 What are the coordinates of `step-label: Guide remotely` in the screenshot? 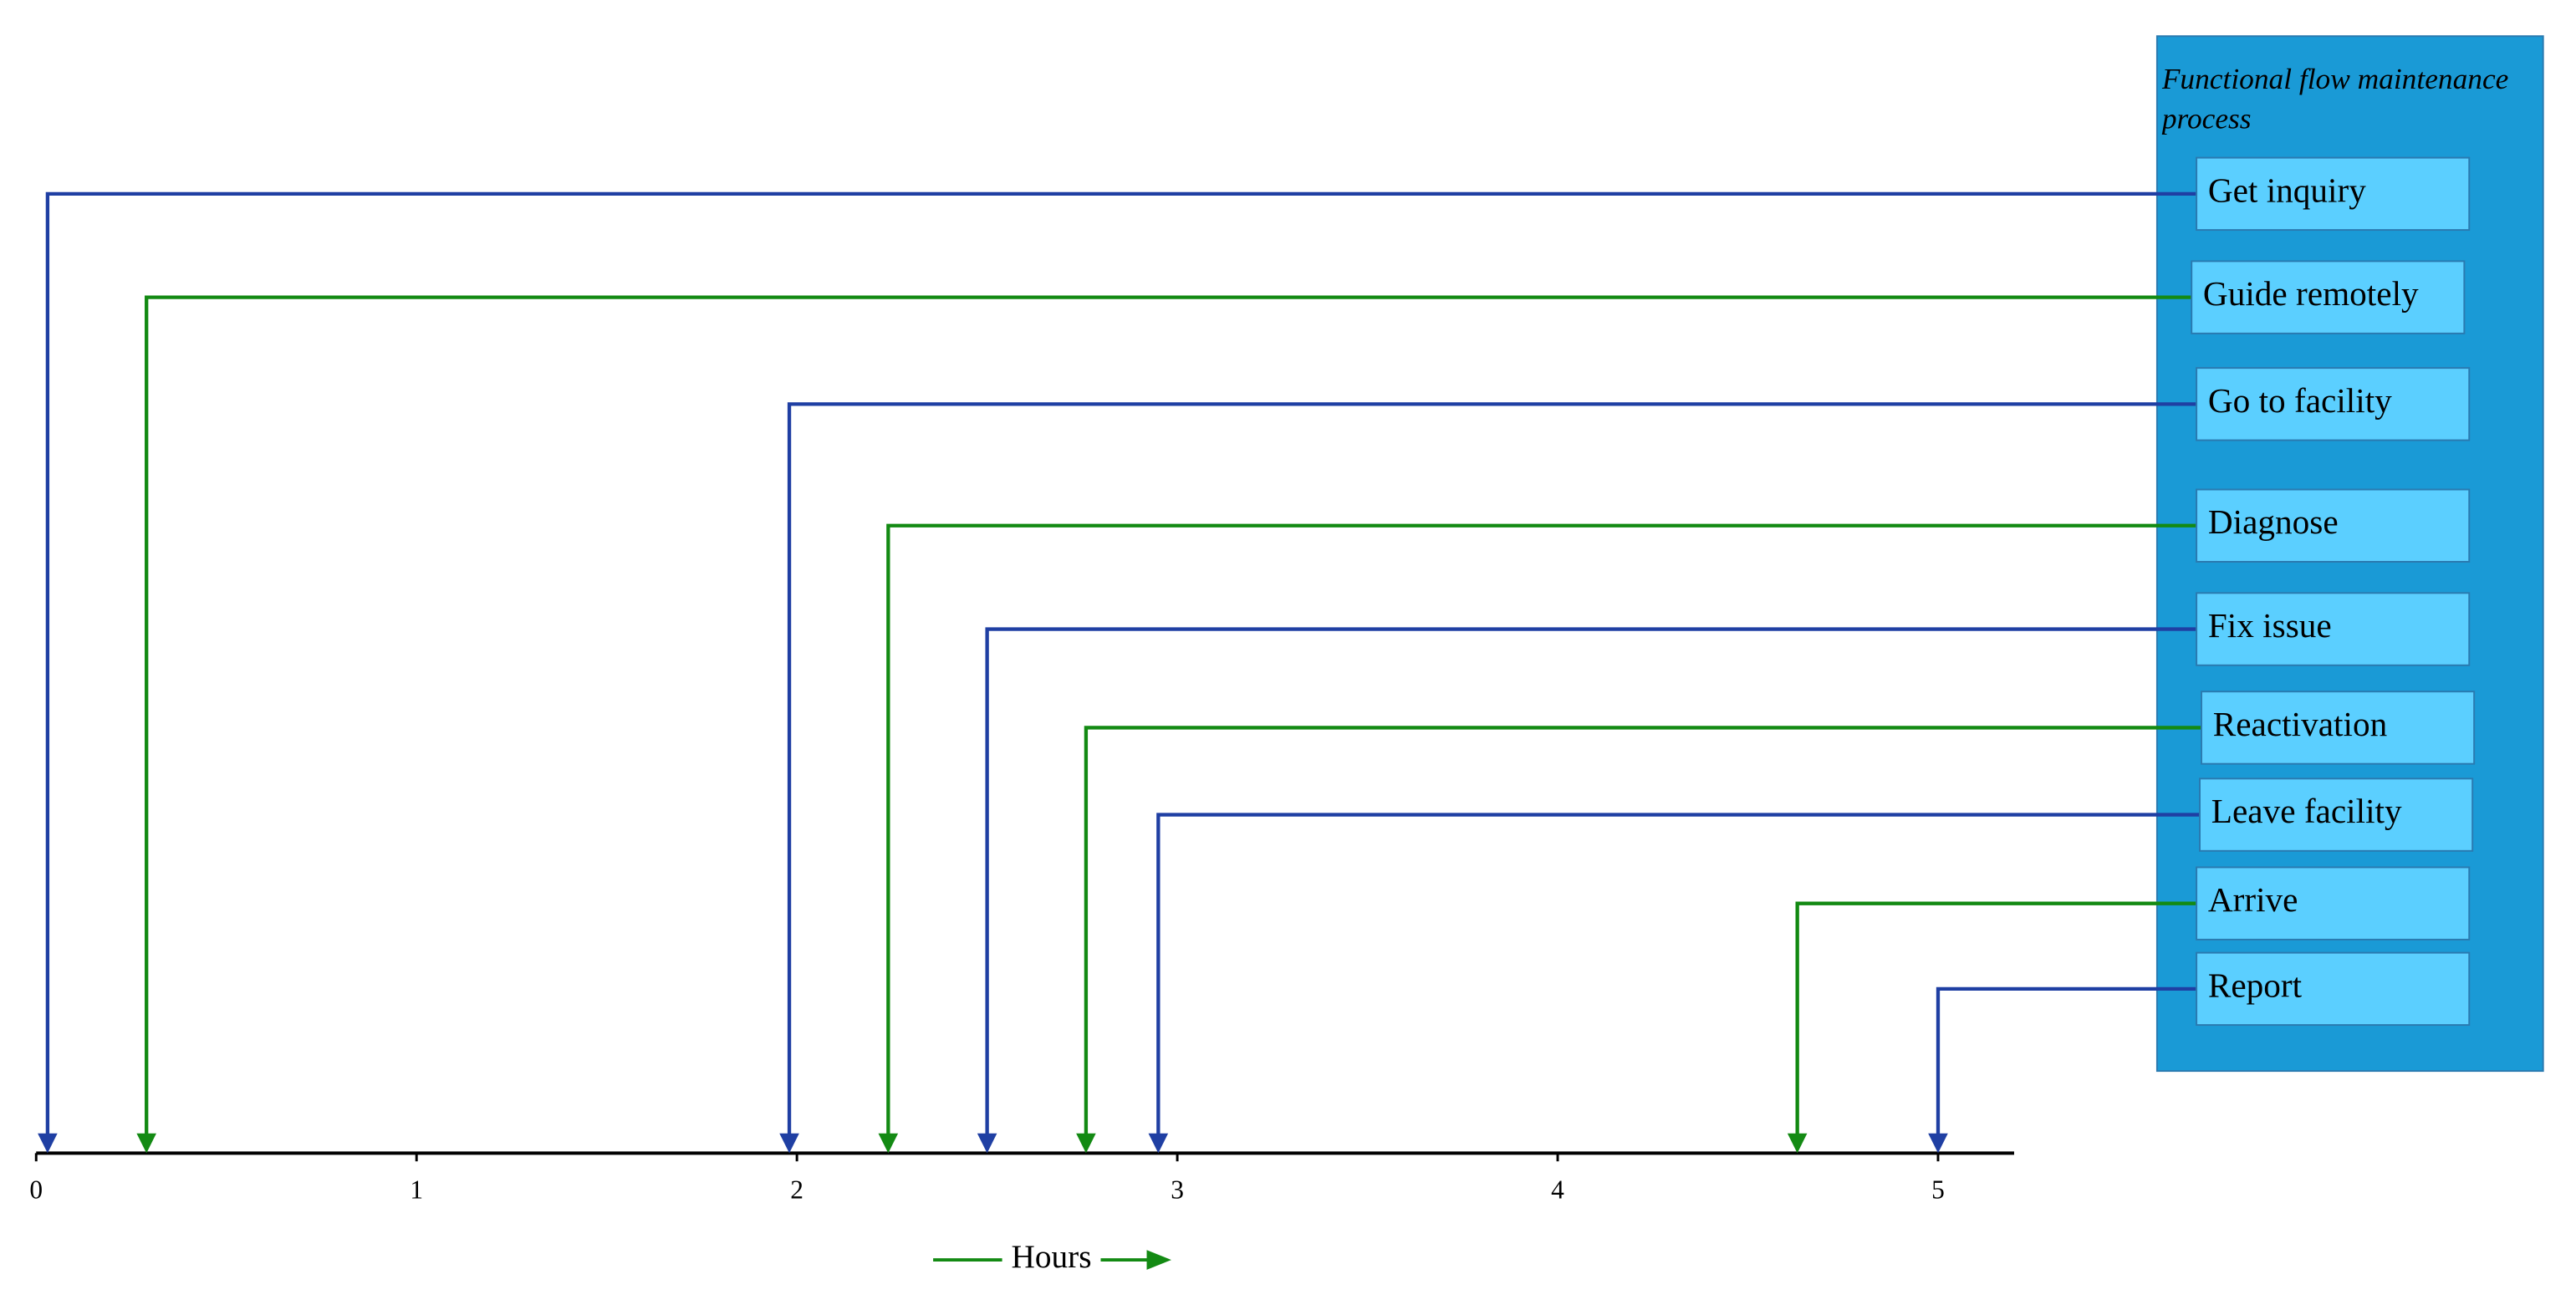 It's located at (2311, 293).